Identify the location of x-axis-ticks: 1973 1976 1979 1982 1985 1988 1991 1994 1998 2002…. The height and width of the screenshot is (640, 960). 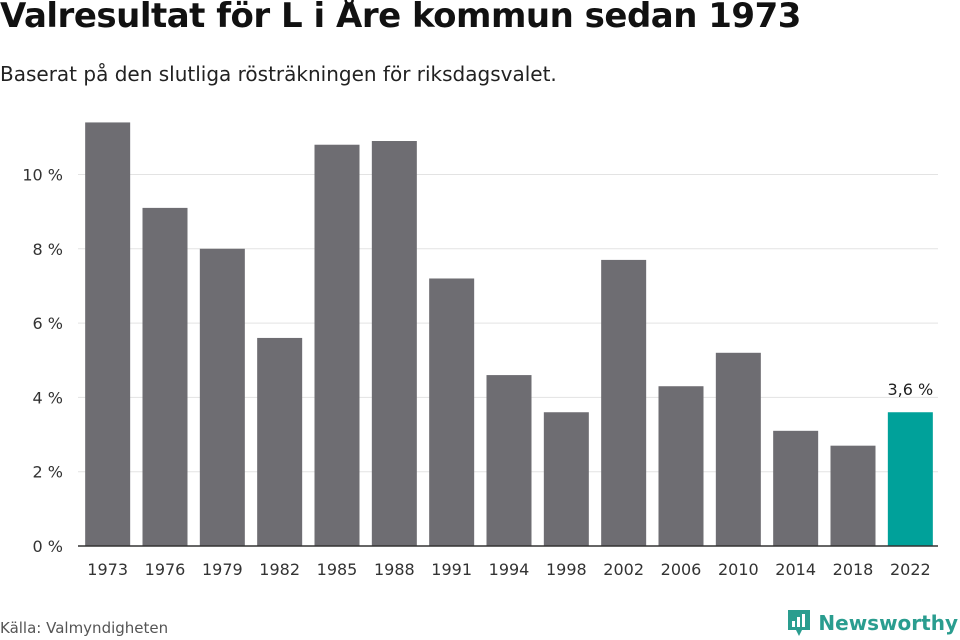
(508, 569).